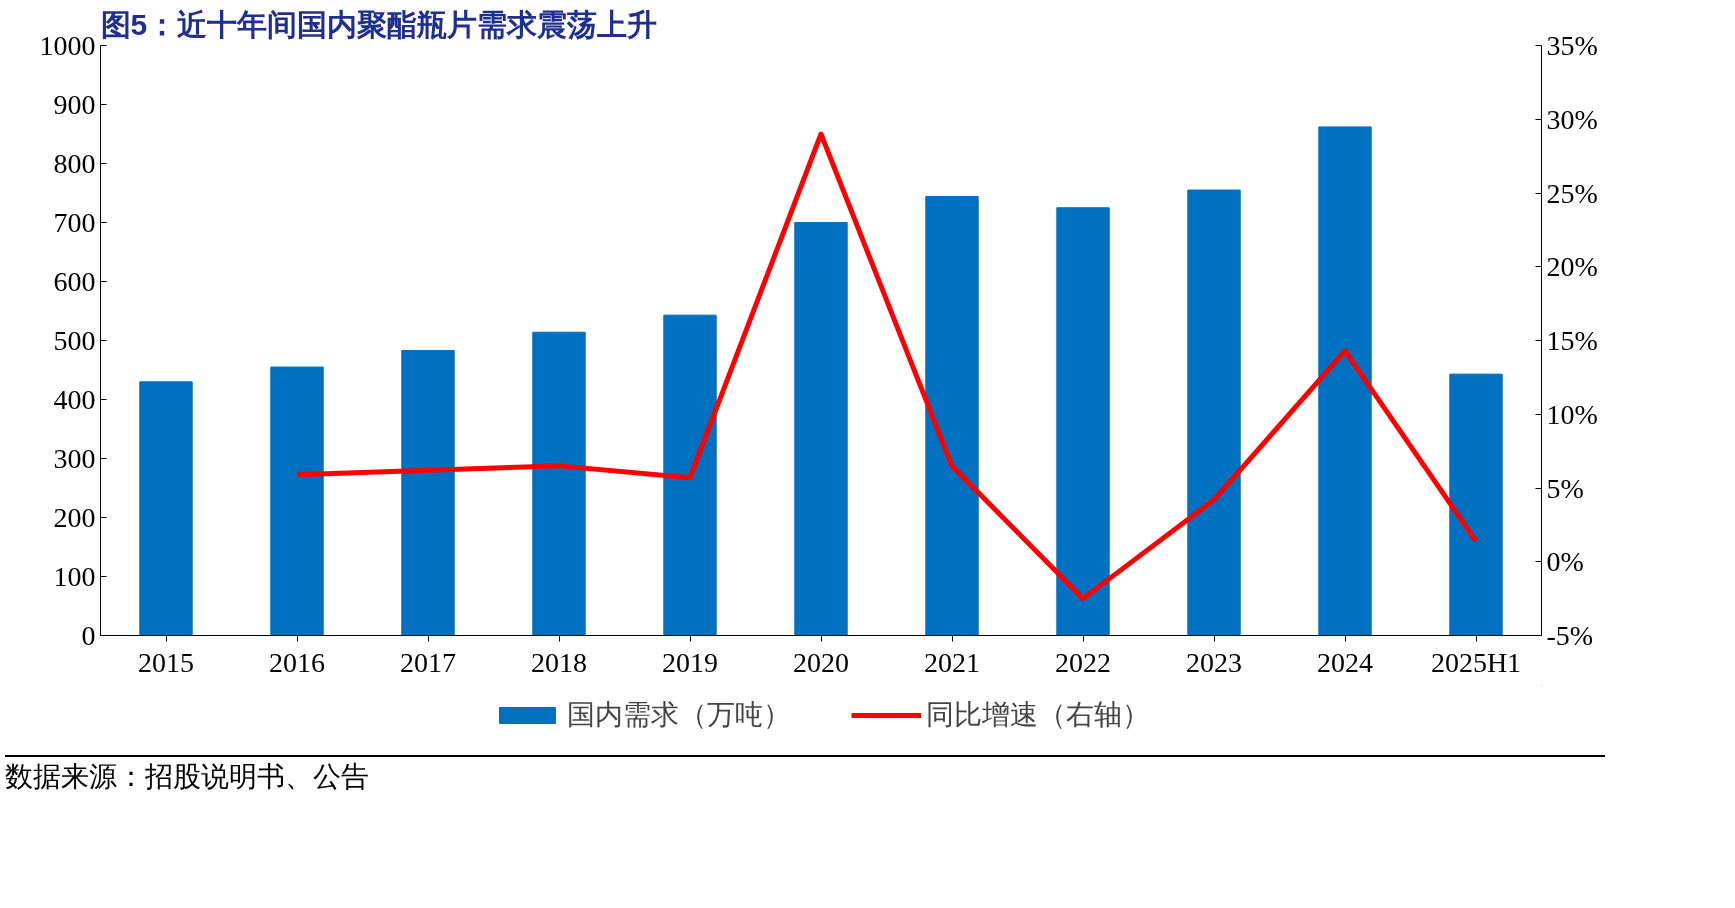  Describe the element at coordinates (559, 662) in the screenshot. I see `x-tick-label: 2018` at that location.